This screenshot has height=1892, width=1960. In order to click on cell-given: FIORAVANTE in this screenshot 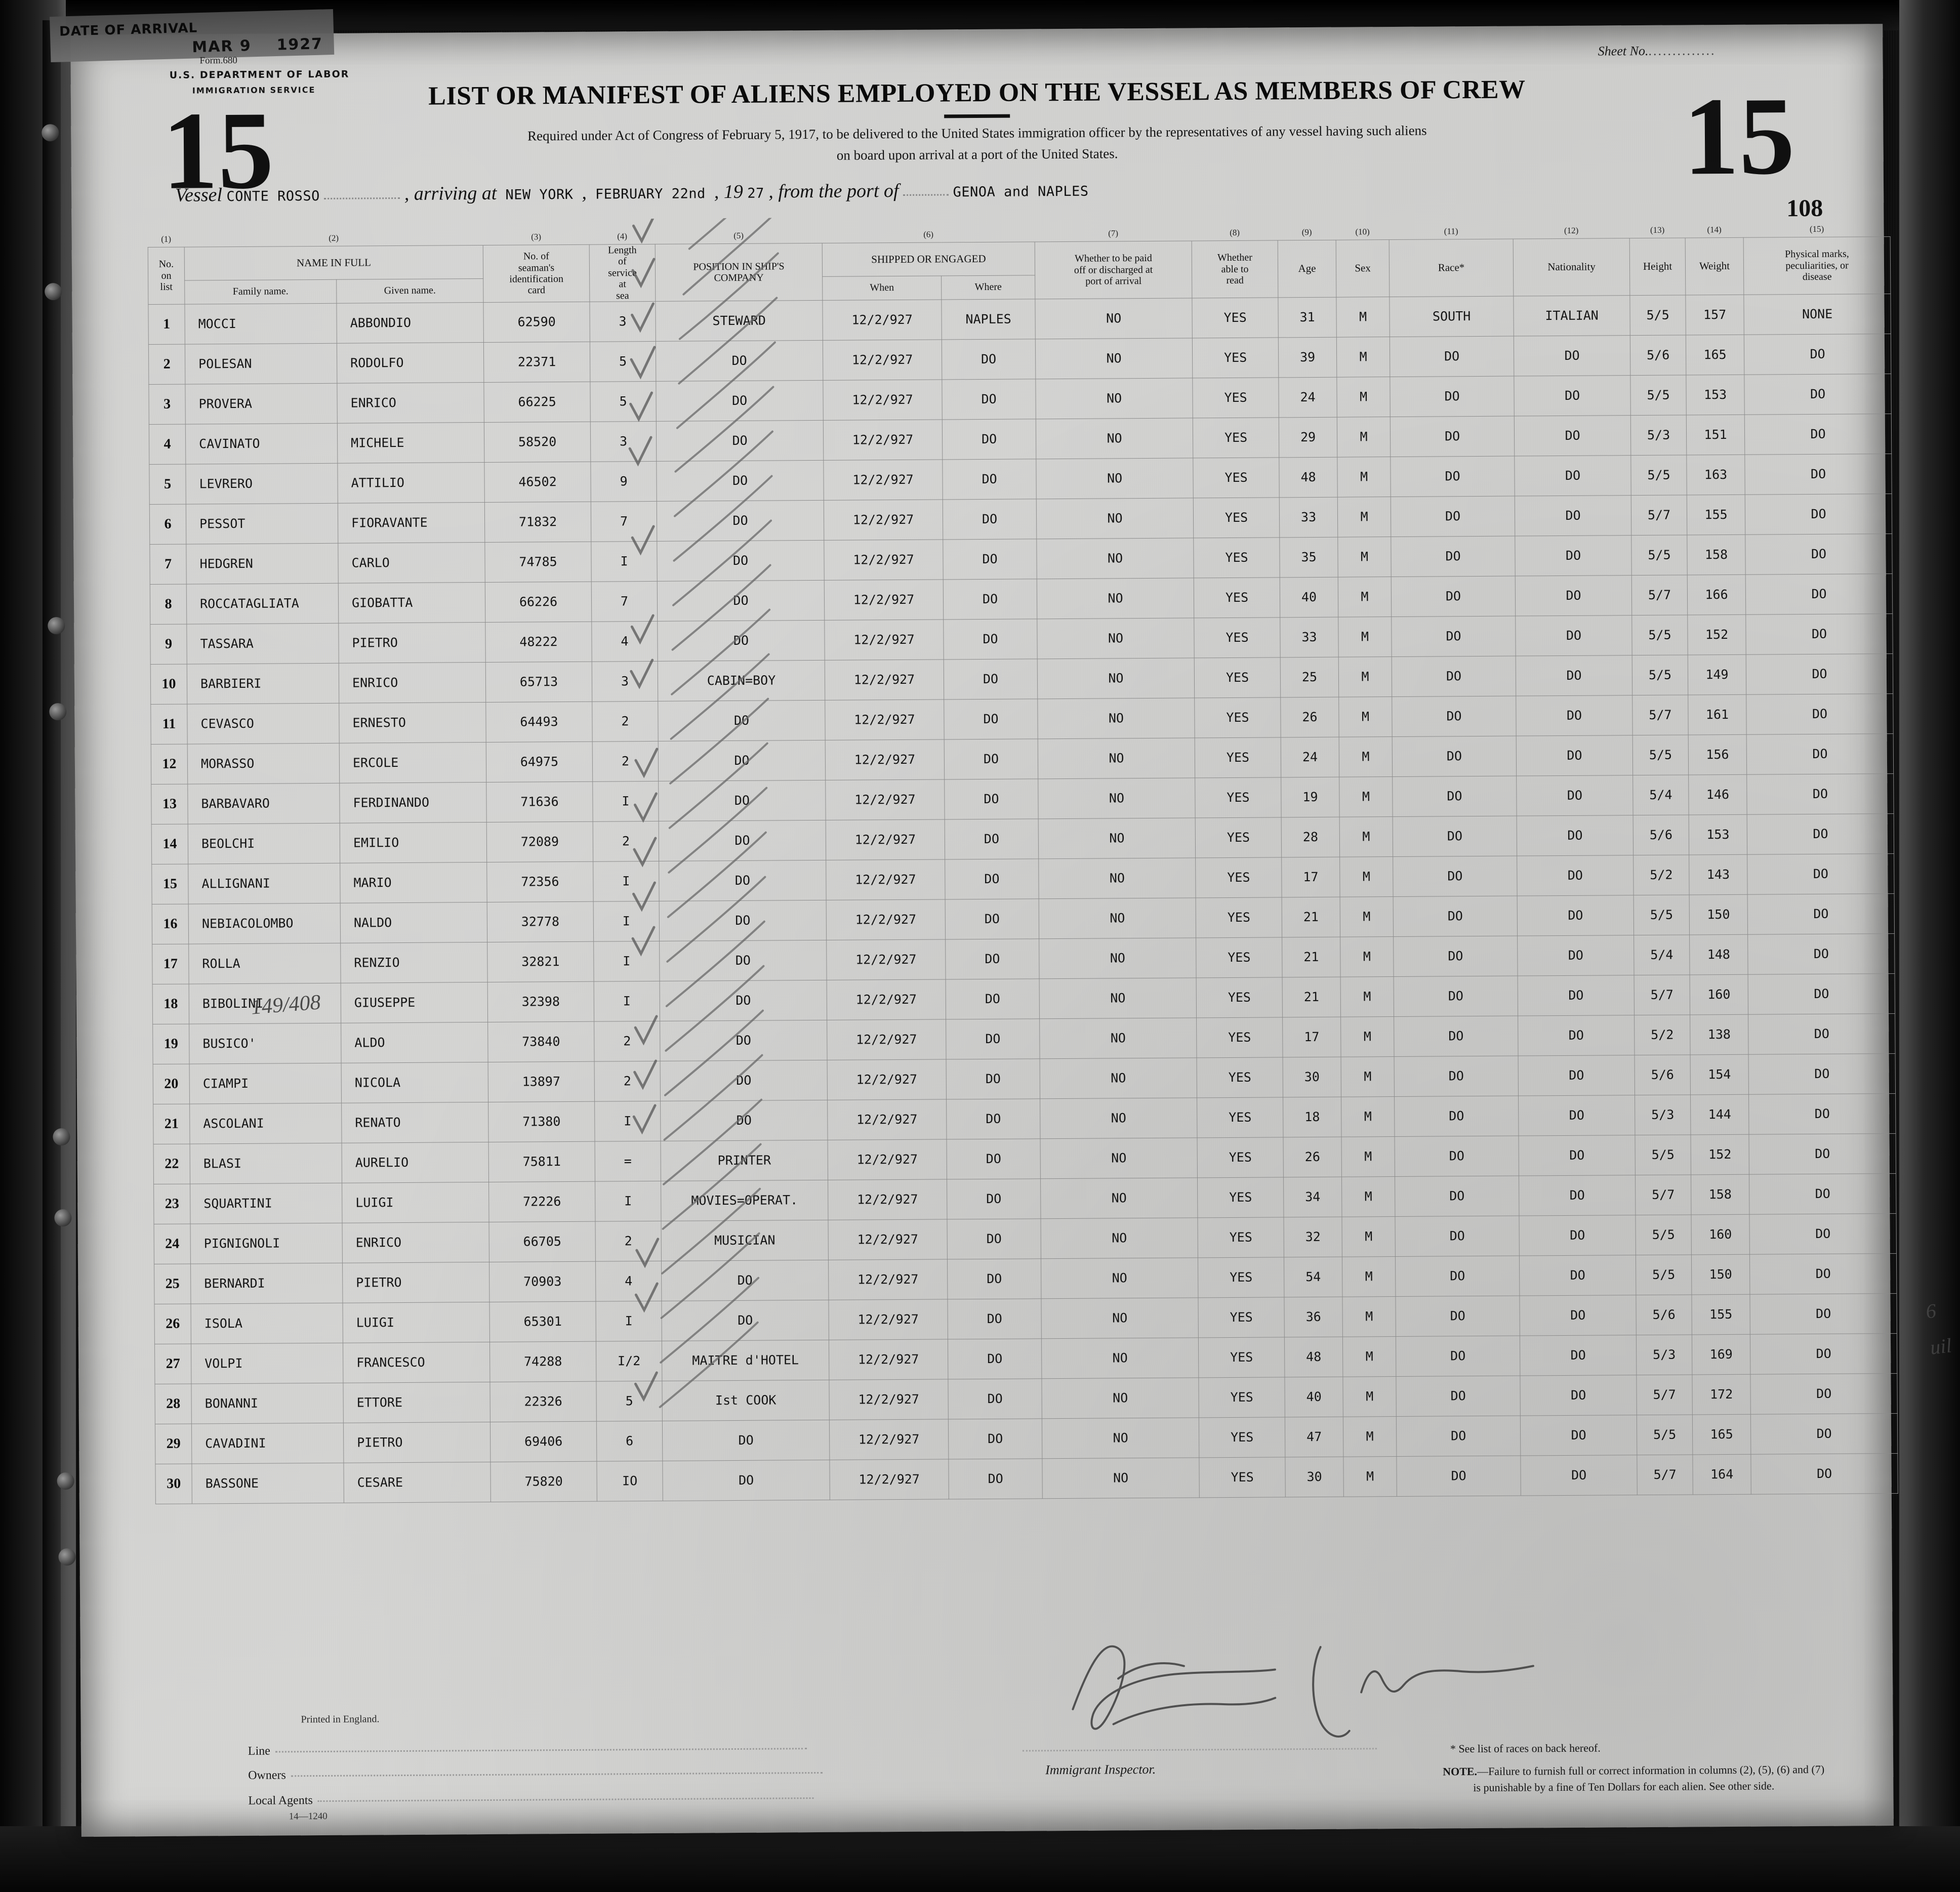, I will do `click(411, 523)`.